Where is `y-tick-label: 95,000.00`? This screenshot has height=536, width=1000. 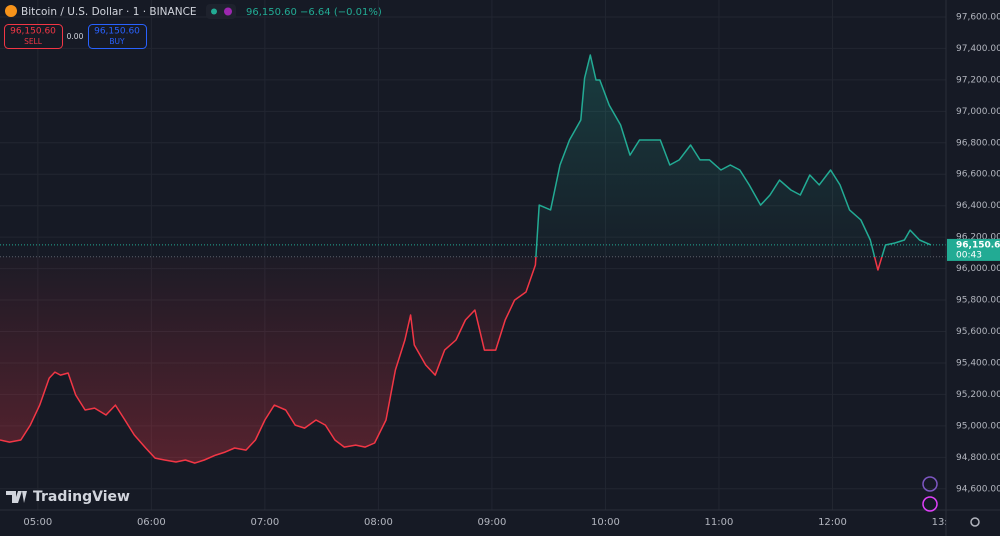
y-tick-label: 95,000.00 is located at coordinates (978, 426).